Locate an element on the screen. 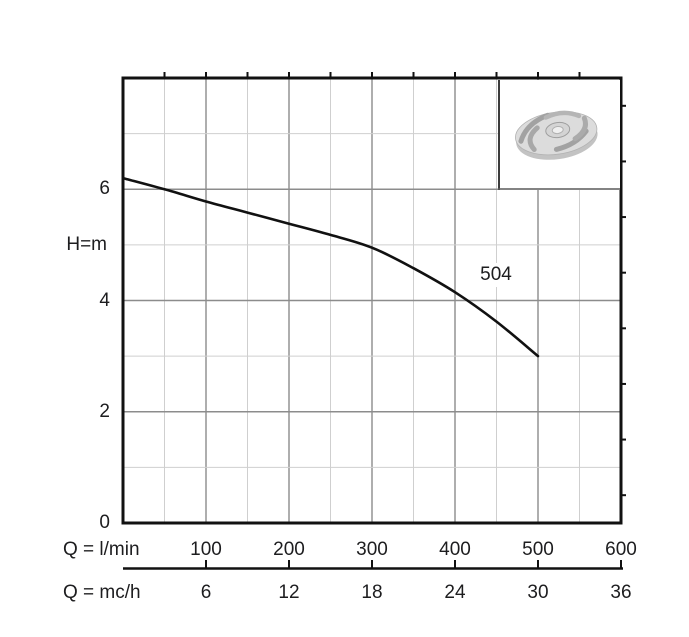 This screenshot has width=689, height=637. impeller-image is located at coordinates (559, 135).